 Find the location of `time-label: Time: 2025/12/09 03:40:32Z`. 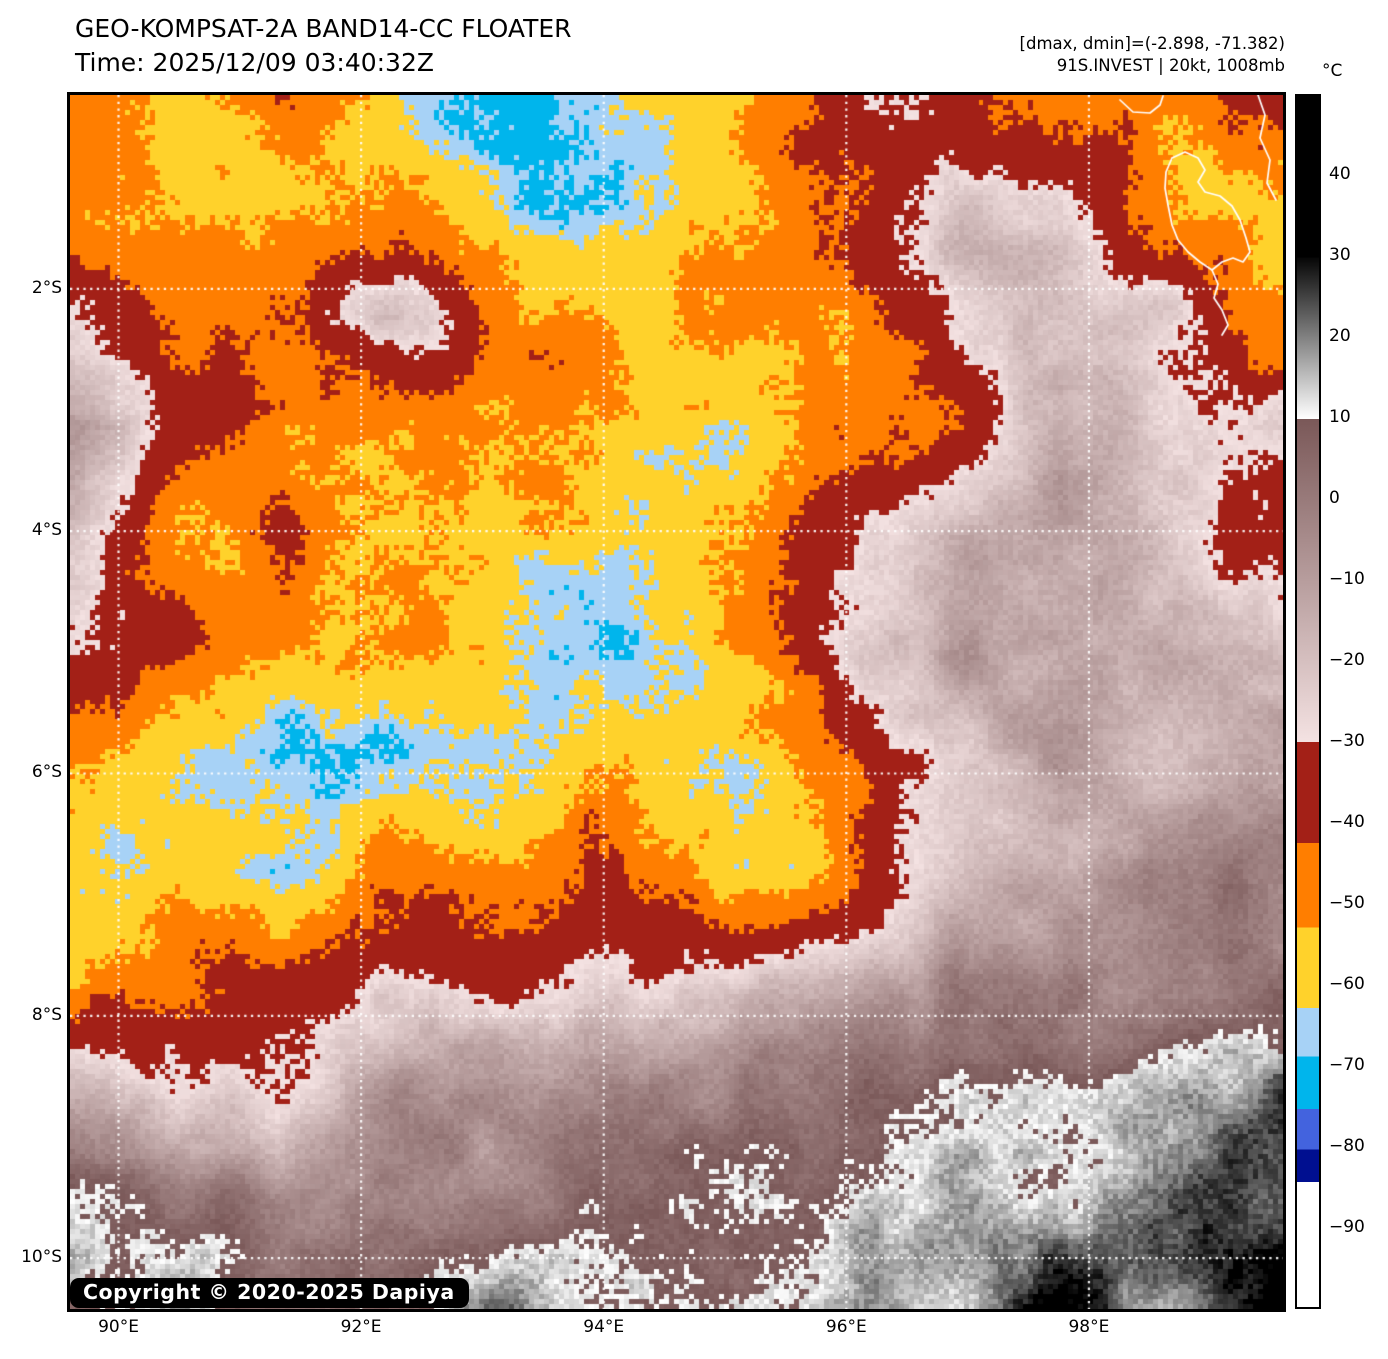

time-label: Time: 2025/12/09 03:40:32Z is located at coordinates (254, 62).